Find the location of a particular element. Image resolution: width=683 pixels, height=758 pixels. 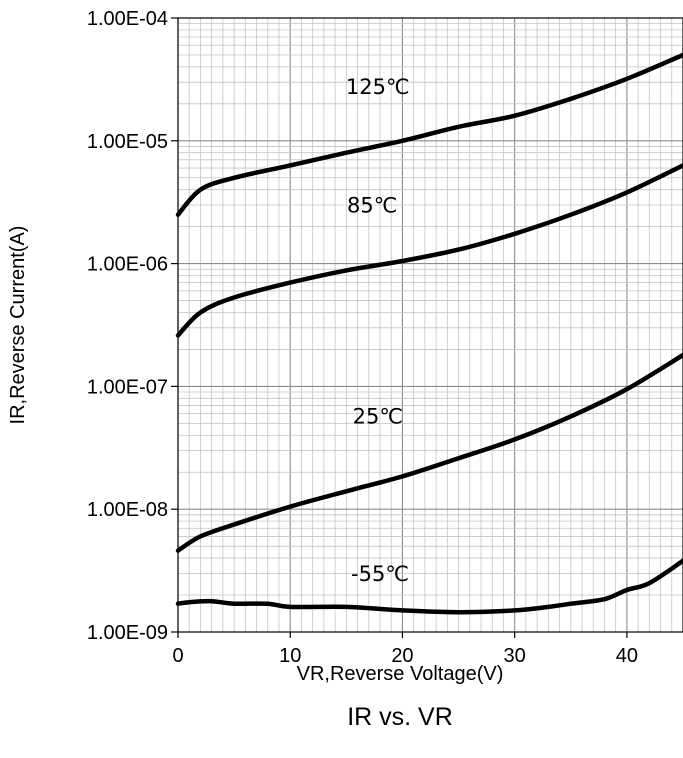

series-label-minus55c: -55℃ is located at coordinates (380, 574).